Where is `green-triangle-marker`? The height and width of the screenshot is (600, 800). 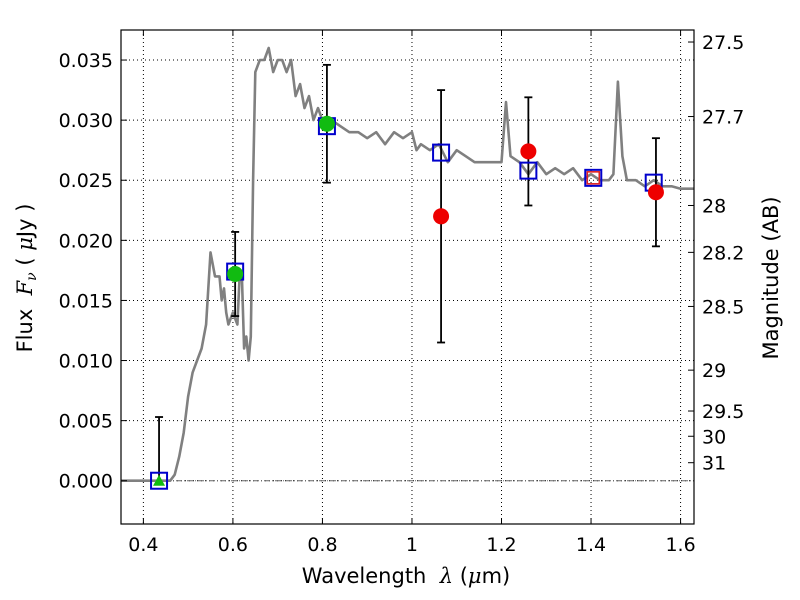
green-triangle-marker is located at coordinates (159, 480).